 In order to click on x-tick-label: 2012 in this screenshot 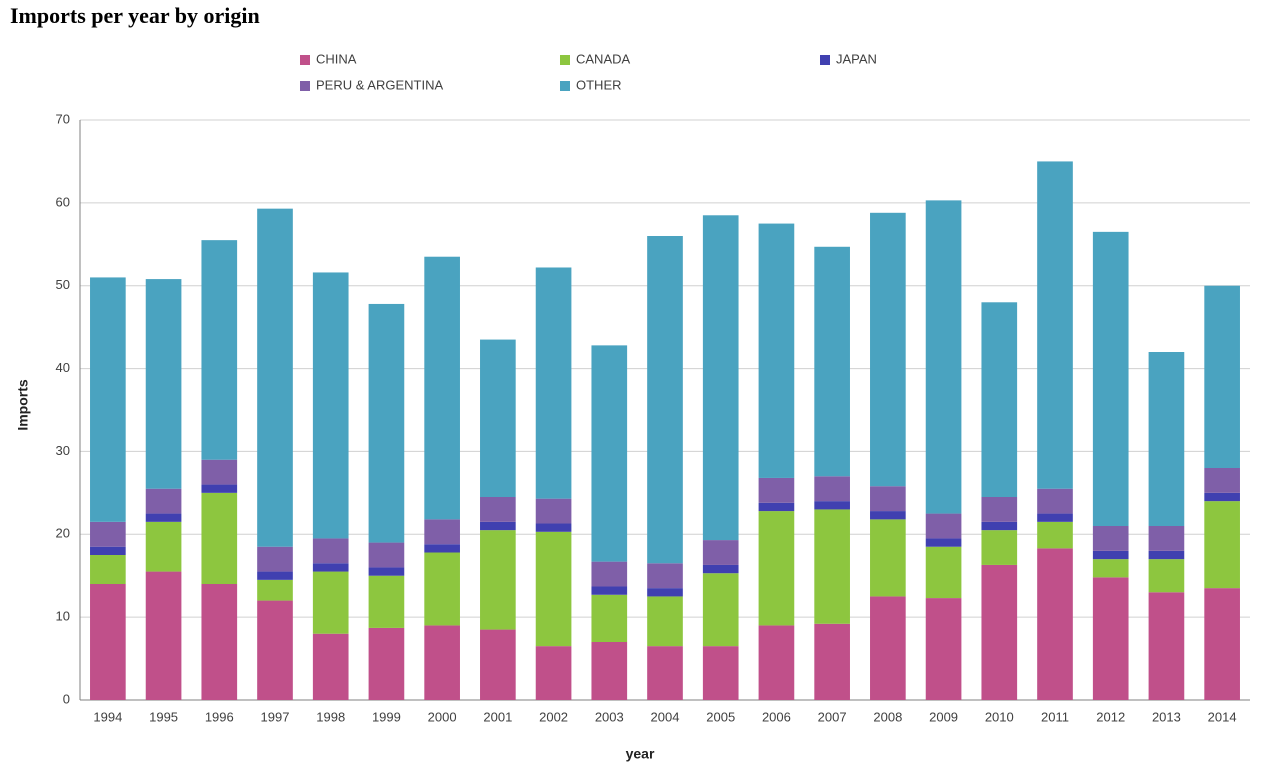, I will do `click(1110, 716)`.